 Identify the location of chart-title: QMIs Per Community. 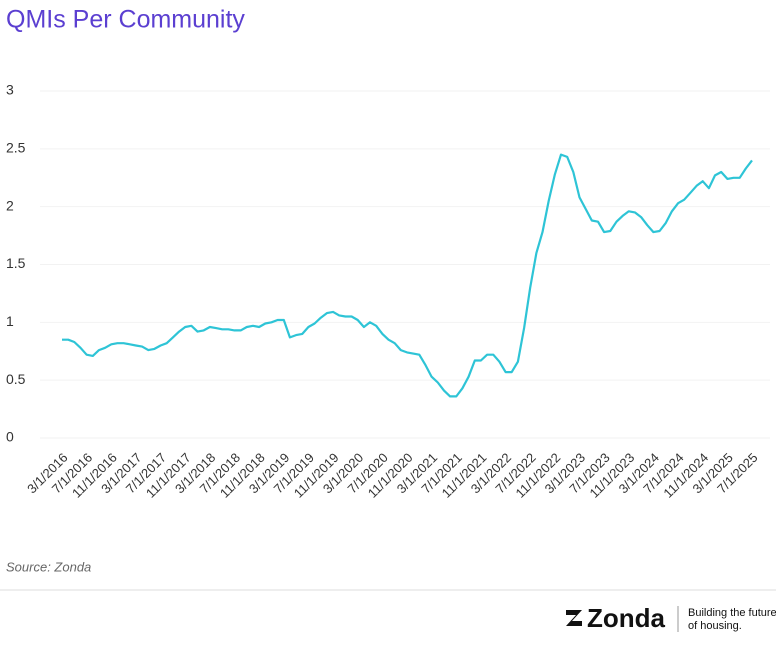
(125, 20).